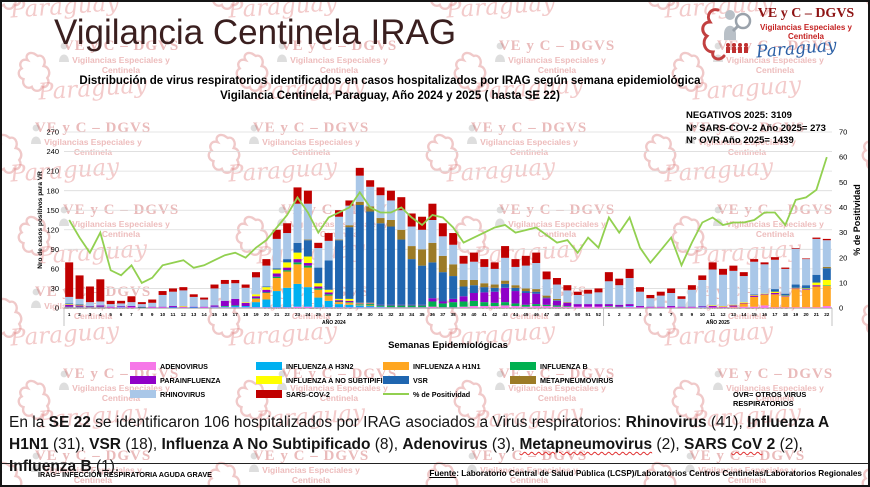 This screenshot has width=870, height=487. Describe the element at coordinates (557, 314) in the screenshot. I see `week-tick-label: 48` at that location.